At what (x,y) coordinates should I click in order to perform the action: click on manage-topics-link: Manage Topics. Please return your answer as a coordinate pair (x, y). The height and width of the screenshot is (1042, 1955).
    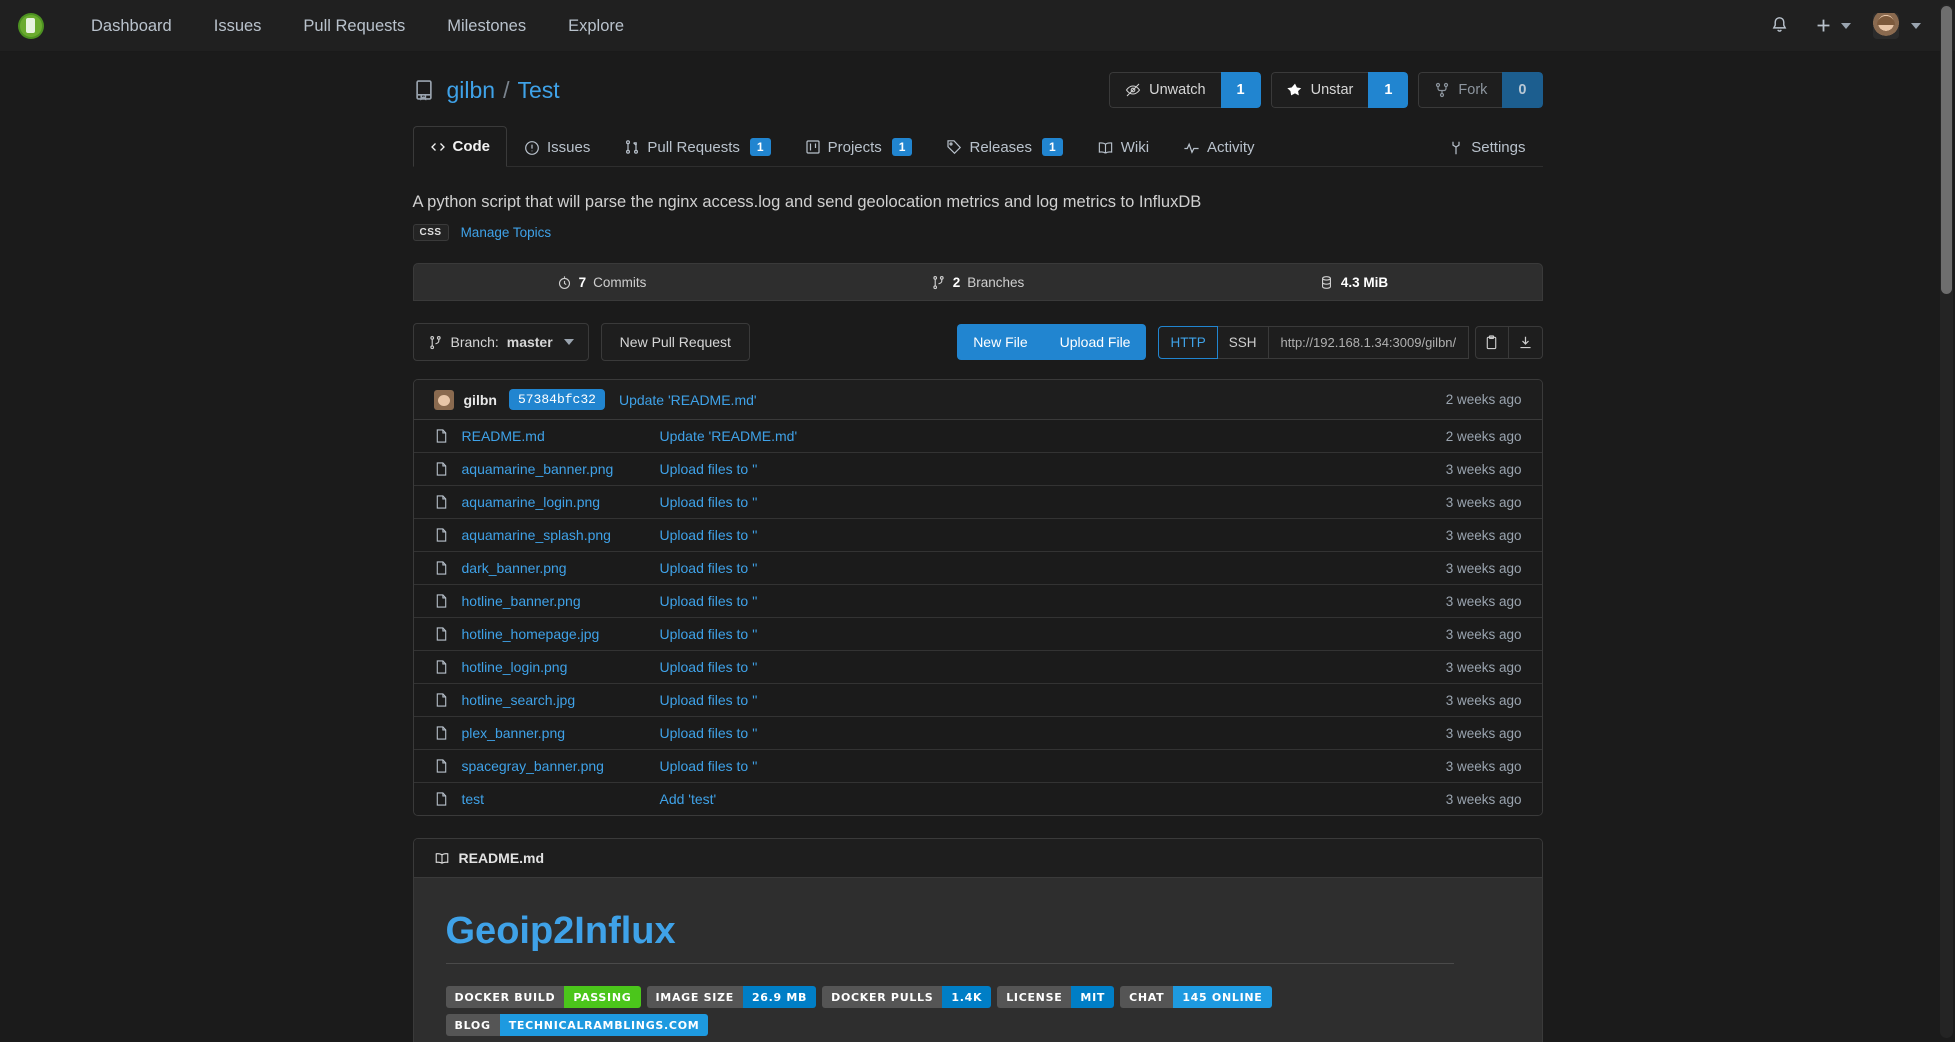
    Looking at the image, I should click on (506, 232).